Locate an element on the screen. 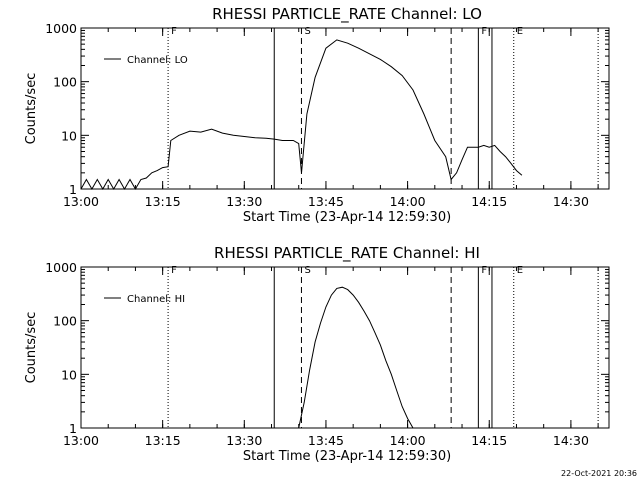 The height and width of the screenshot is (480, 640). flag-label-lo: E is located at coordinates (520, 31).